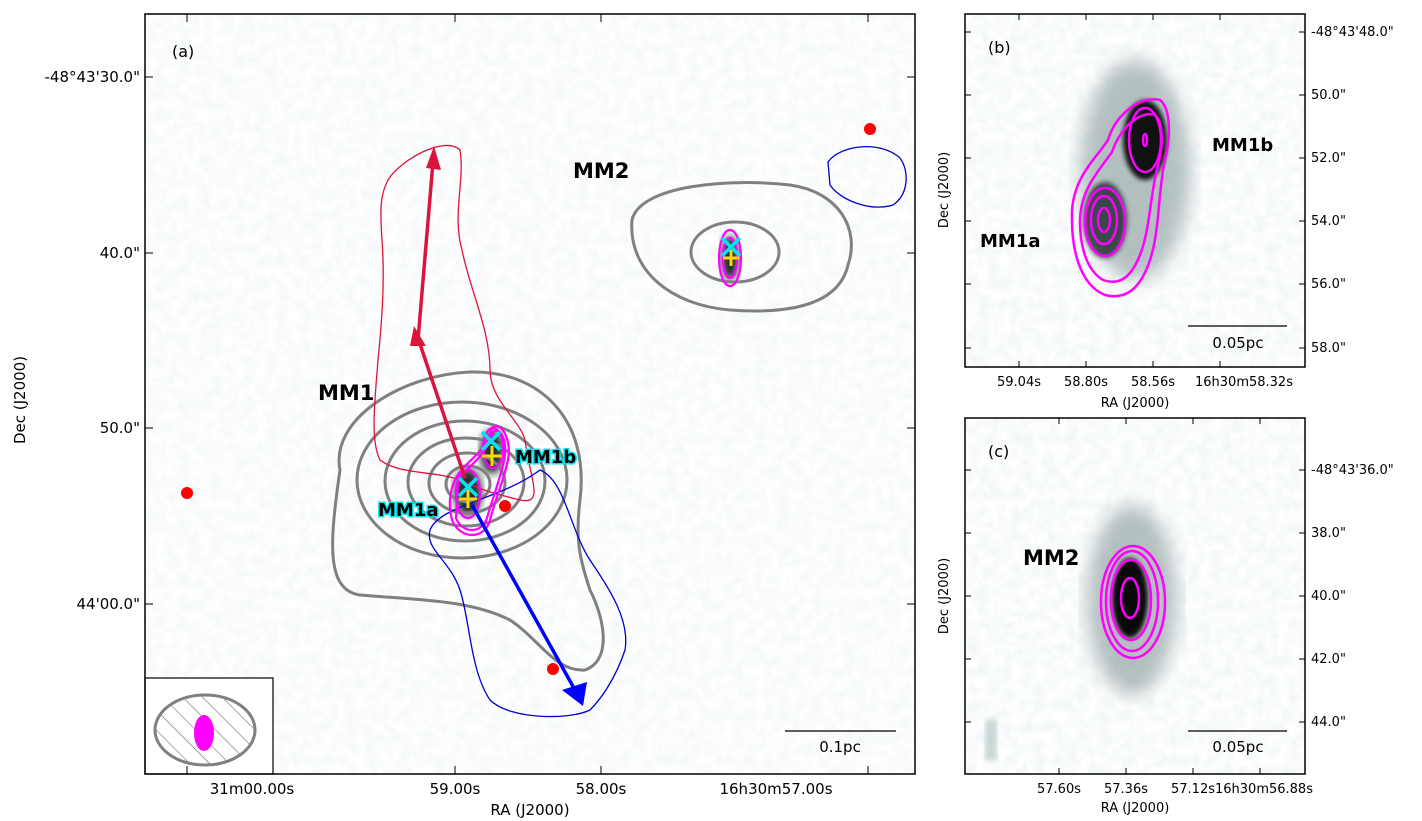 The image size is (1422, 821). Describe the element at coordinates (1019, 382) in the screenshot. I see `panel-b-x-tick-0: 59.04s` at that location.